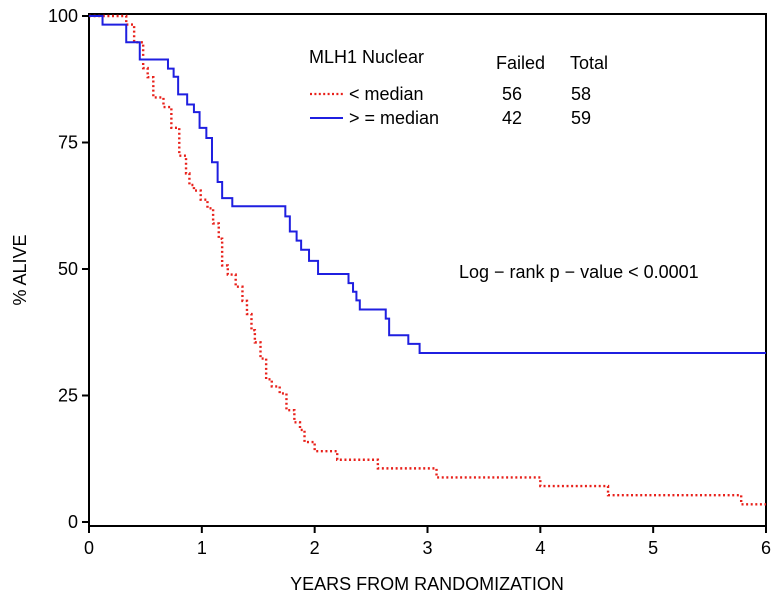 The height and width of the screenshot is (603, 777). What do you see at coordinates (589, 63) in the screenshot?
I see `legend-header-total: Total` at bounding box center [589, 63].